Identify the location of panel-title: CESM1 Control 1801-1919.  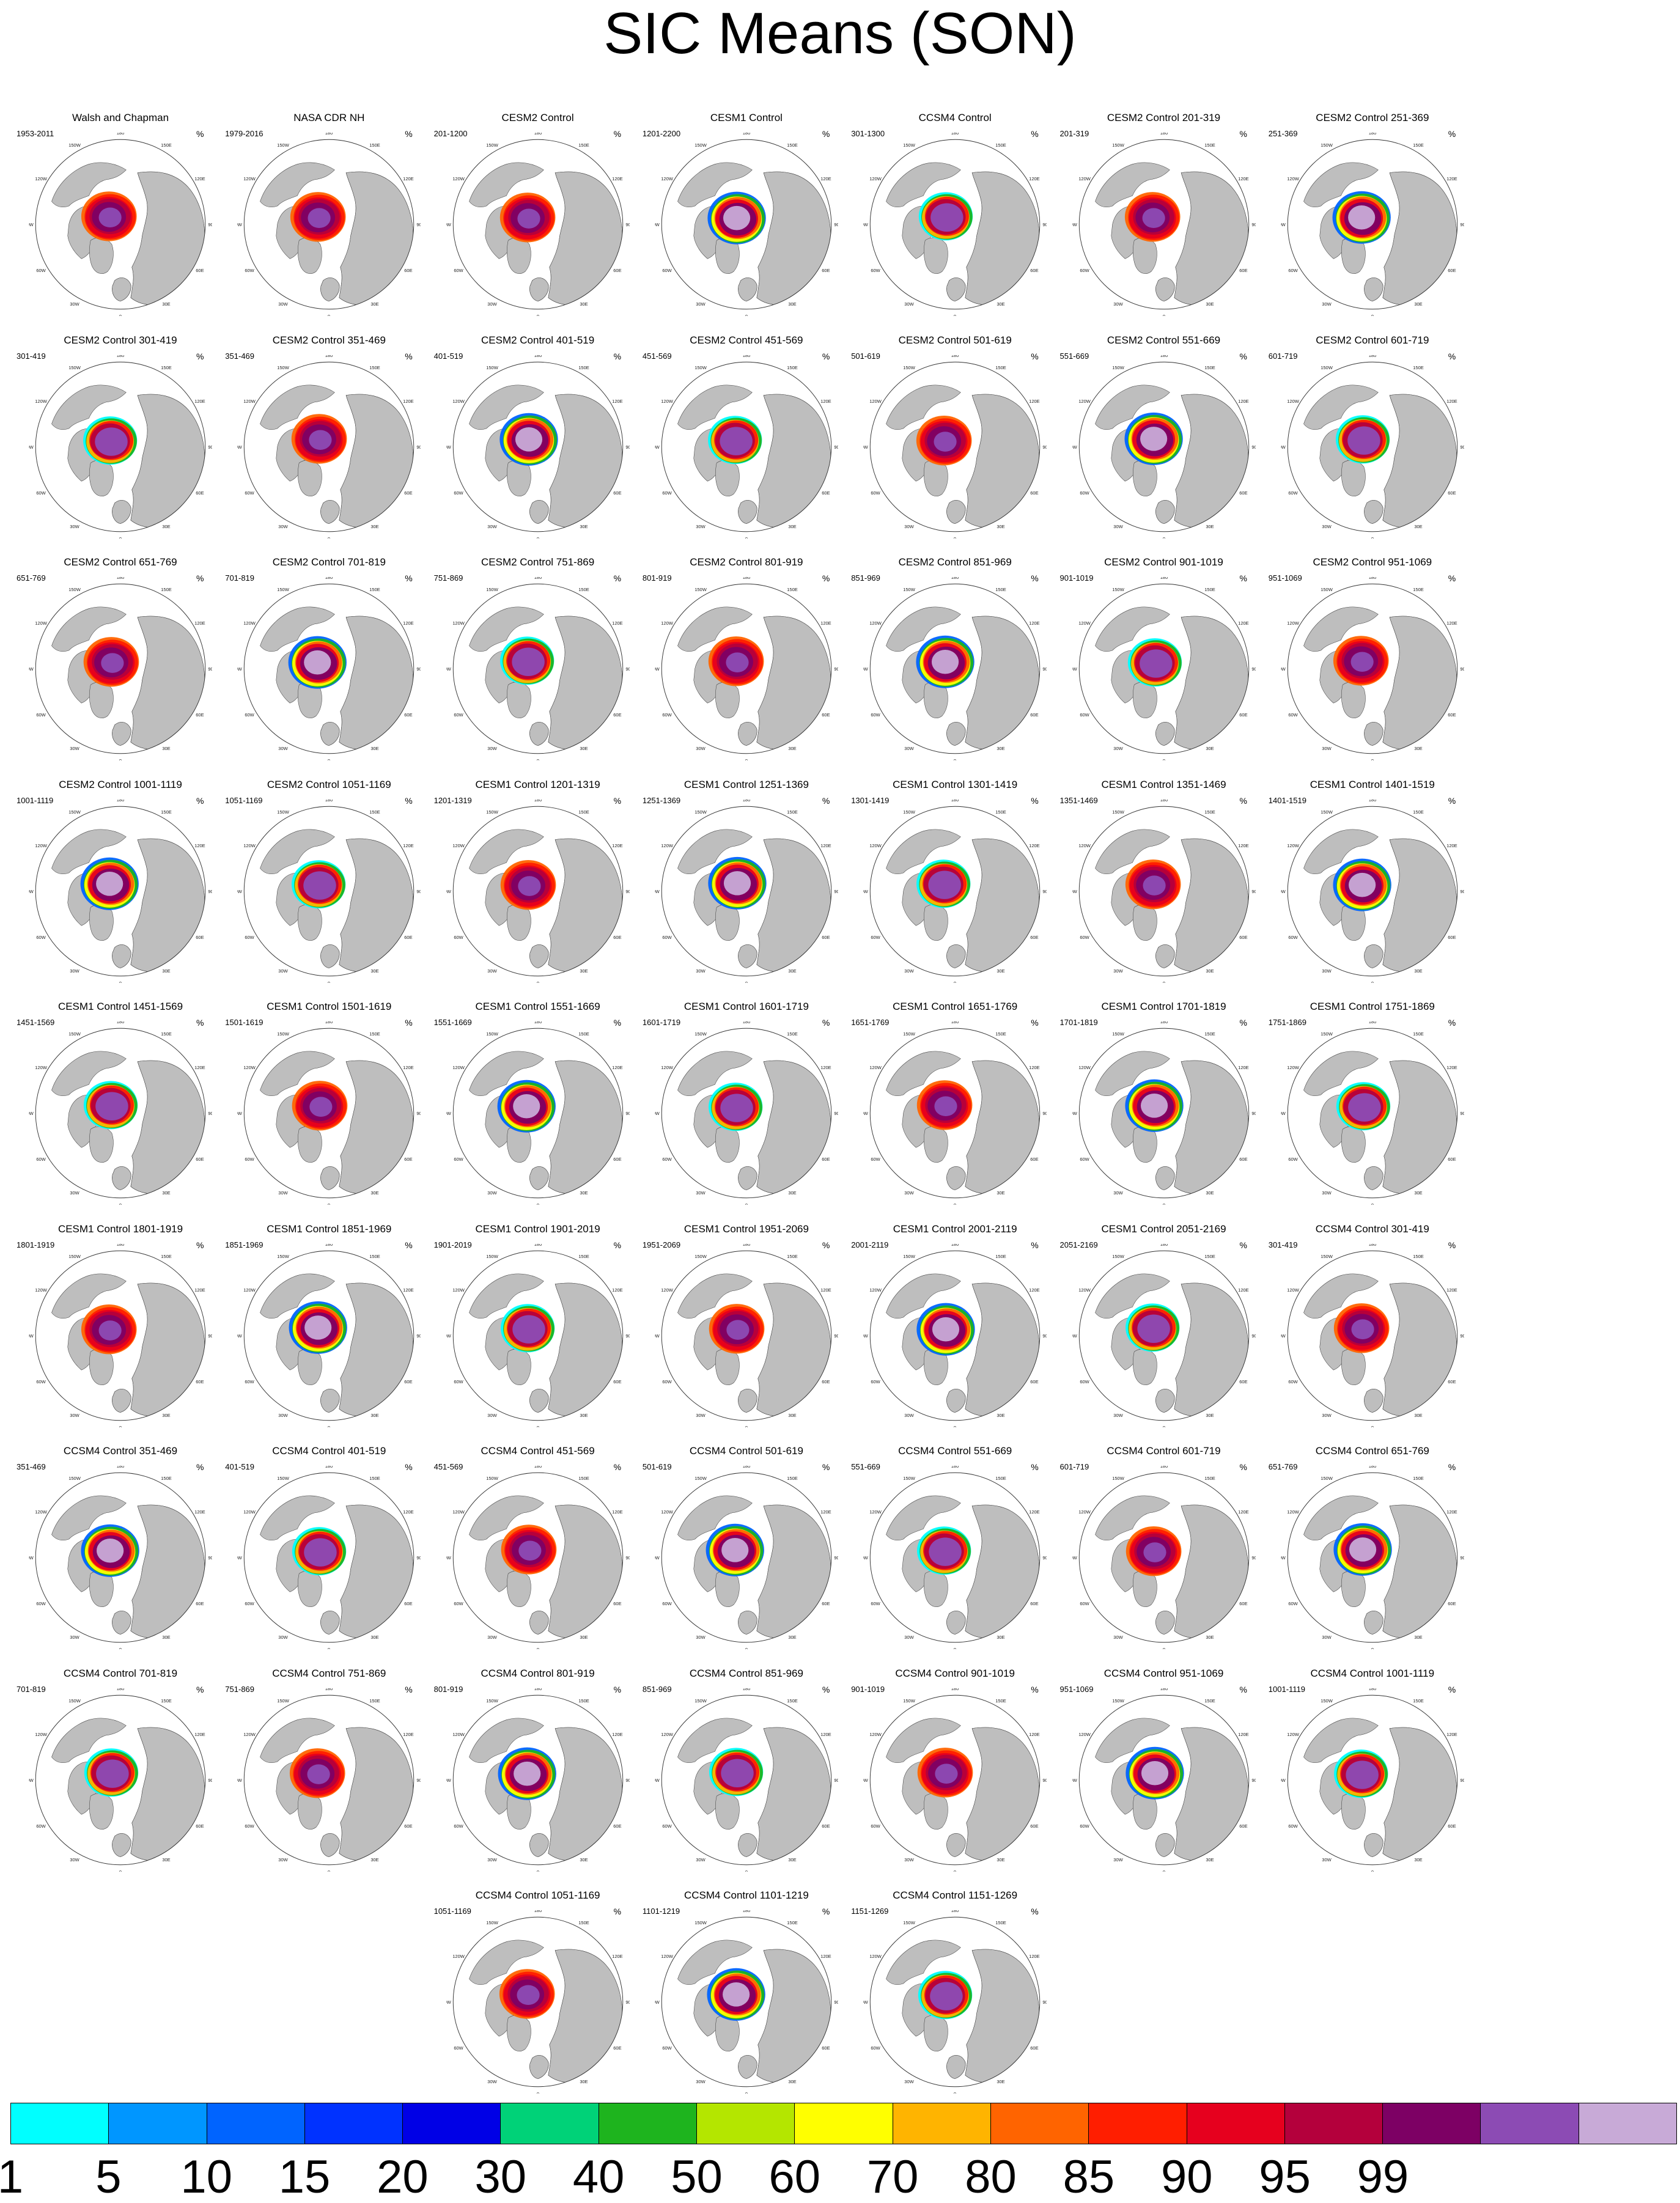
(120, 1229).